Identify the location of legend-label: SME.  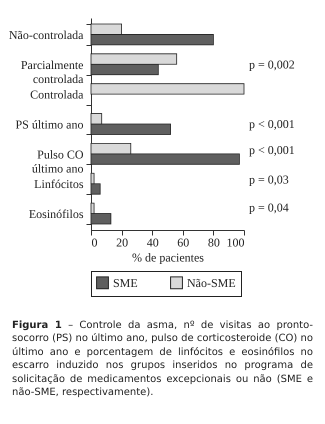
(125, 283).